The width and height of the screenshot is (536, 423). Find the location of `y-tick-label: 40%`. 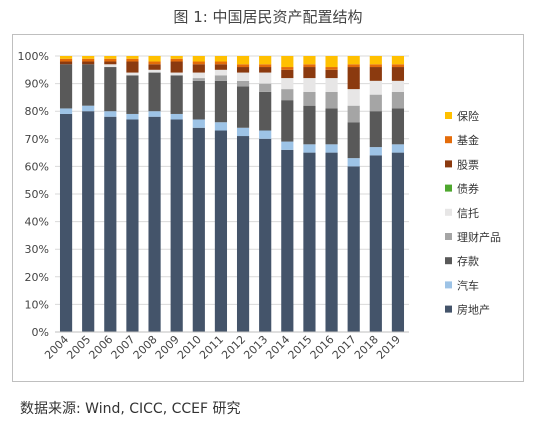

y-tick-label: 40% is located at coordinates (37, 222).